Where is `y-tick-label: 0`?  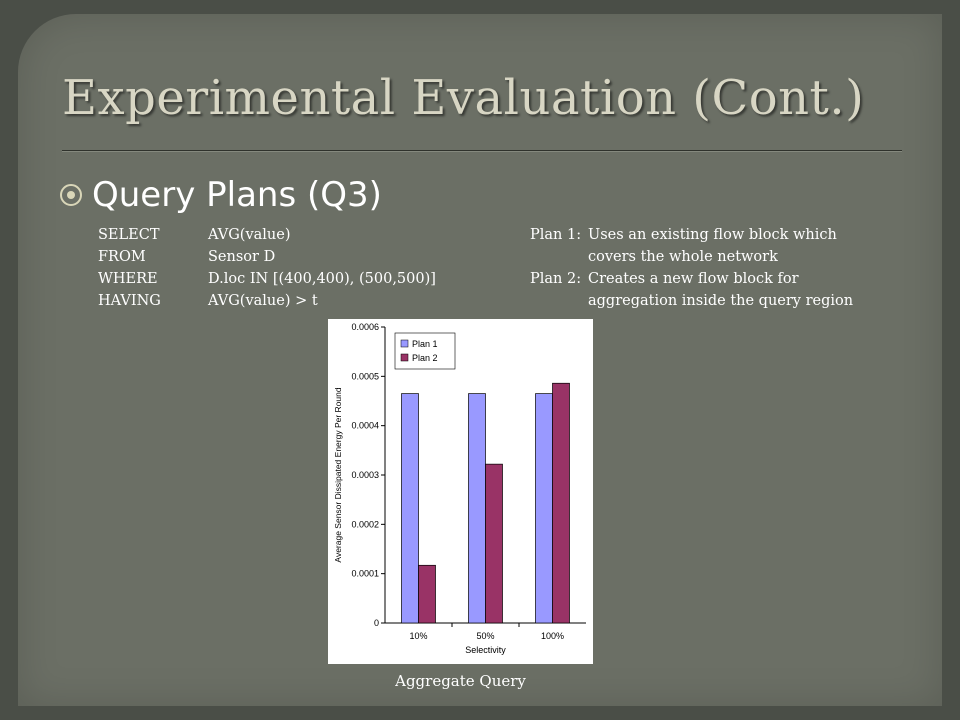 y-tick-label: 0 is located at coordinates (376, 623).